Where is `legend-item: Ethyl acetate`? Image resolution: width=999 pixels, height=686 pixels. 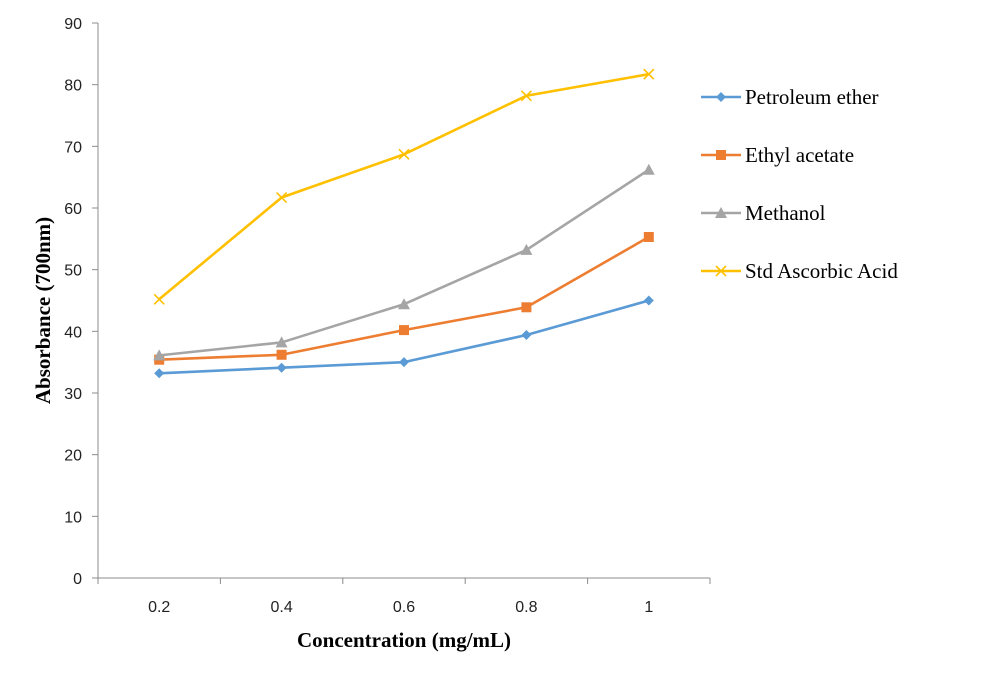 legend-item: Ethyl acetate is located at coordinates (777, 155).